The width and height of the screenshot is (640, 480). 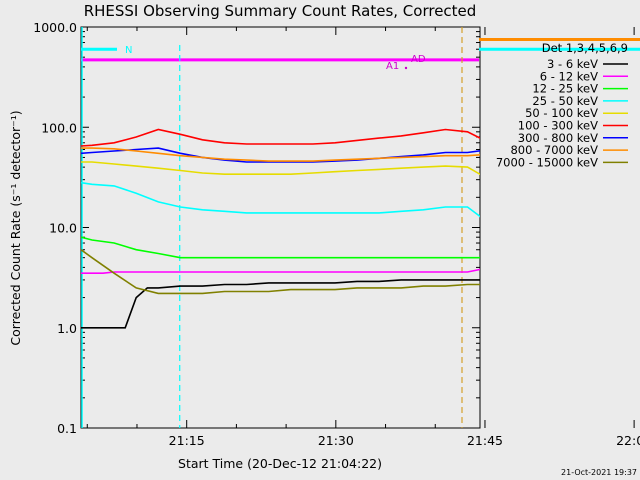 I want to click on legend-label-4: 25 - 50 keV, so click(x=565, y=101).